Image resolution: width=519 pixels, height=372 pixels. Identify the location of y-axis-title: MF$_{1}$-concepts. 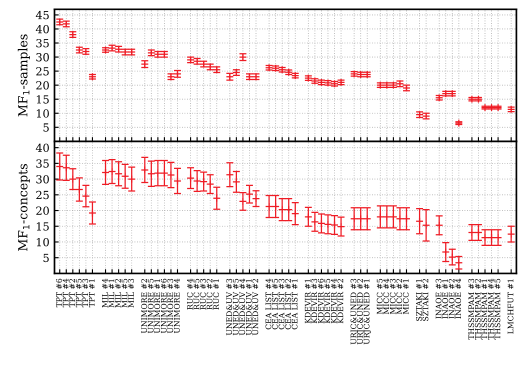
(24, 207).